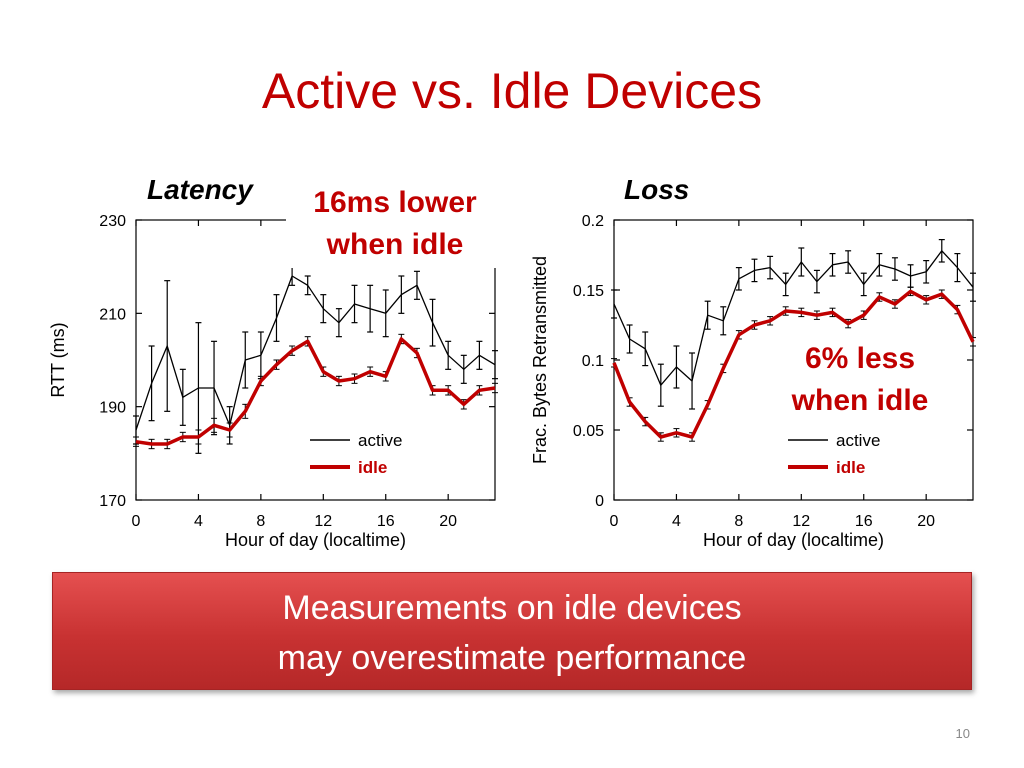 The height and width of the screenshot is (768, 1024). What do you see at coordinates (512, 91) in the screenshot?
I see `slide-title: Active vs. Idle Devices` at bounding box center [512, 91].